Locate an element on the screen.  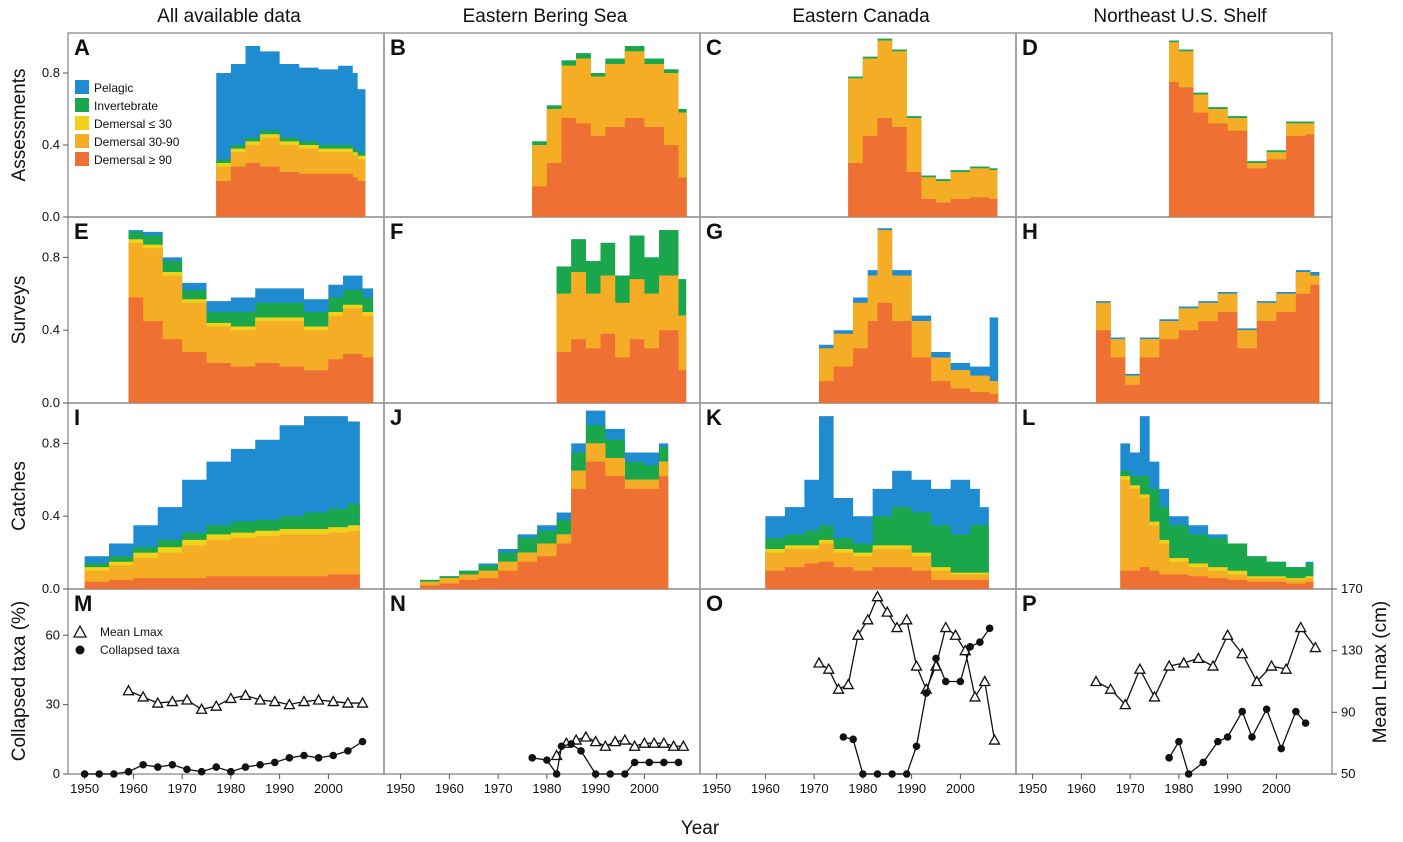
row-label: Catches is located at coordinates (19, 496).